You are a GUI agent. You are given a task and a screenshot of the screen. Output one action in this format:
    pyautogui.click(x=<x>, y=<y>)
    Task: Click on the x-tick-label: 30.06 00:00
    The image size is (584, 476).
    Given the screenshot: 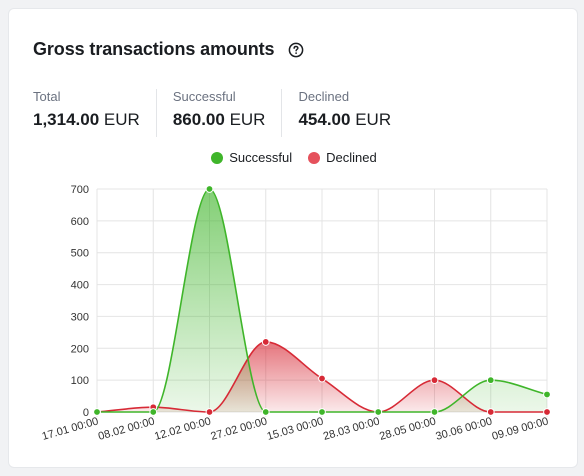 What is the action you would take?
    pyautogui.click(x=463, y=429)
    